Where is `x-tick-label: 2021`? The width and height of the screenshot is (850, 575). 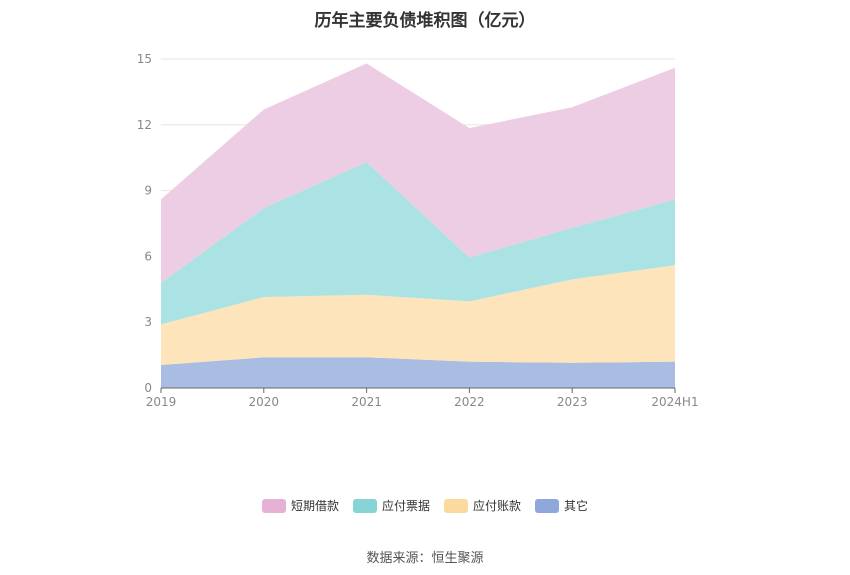
x-tick-label: 2021 is located at coordinates (366, 402).